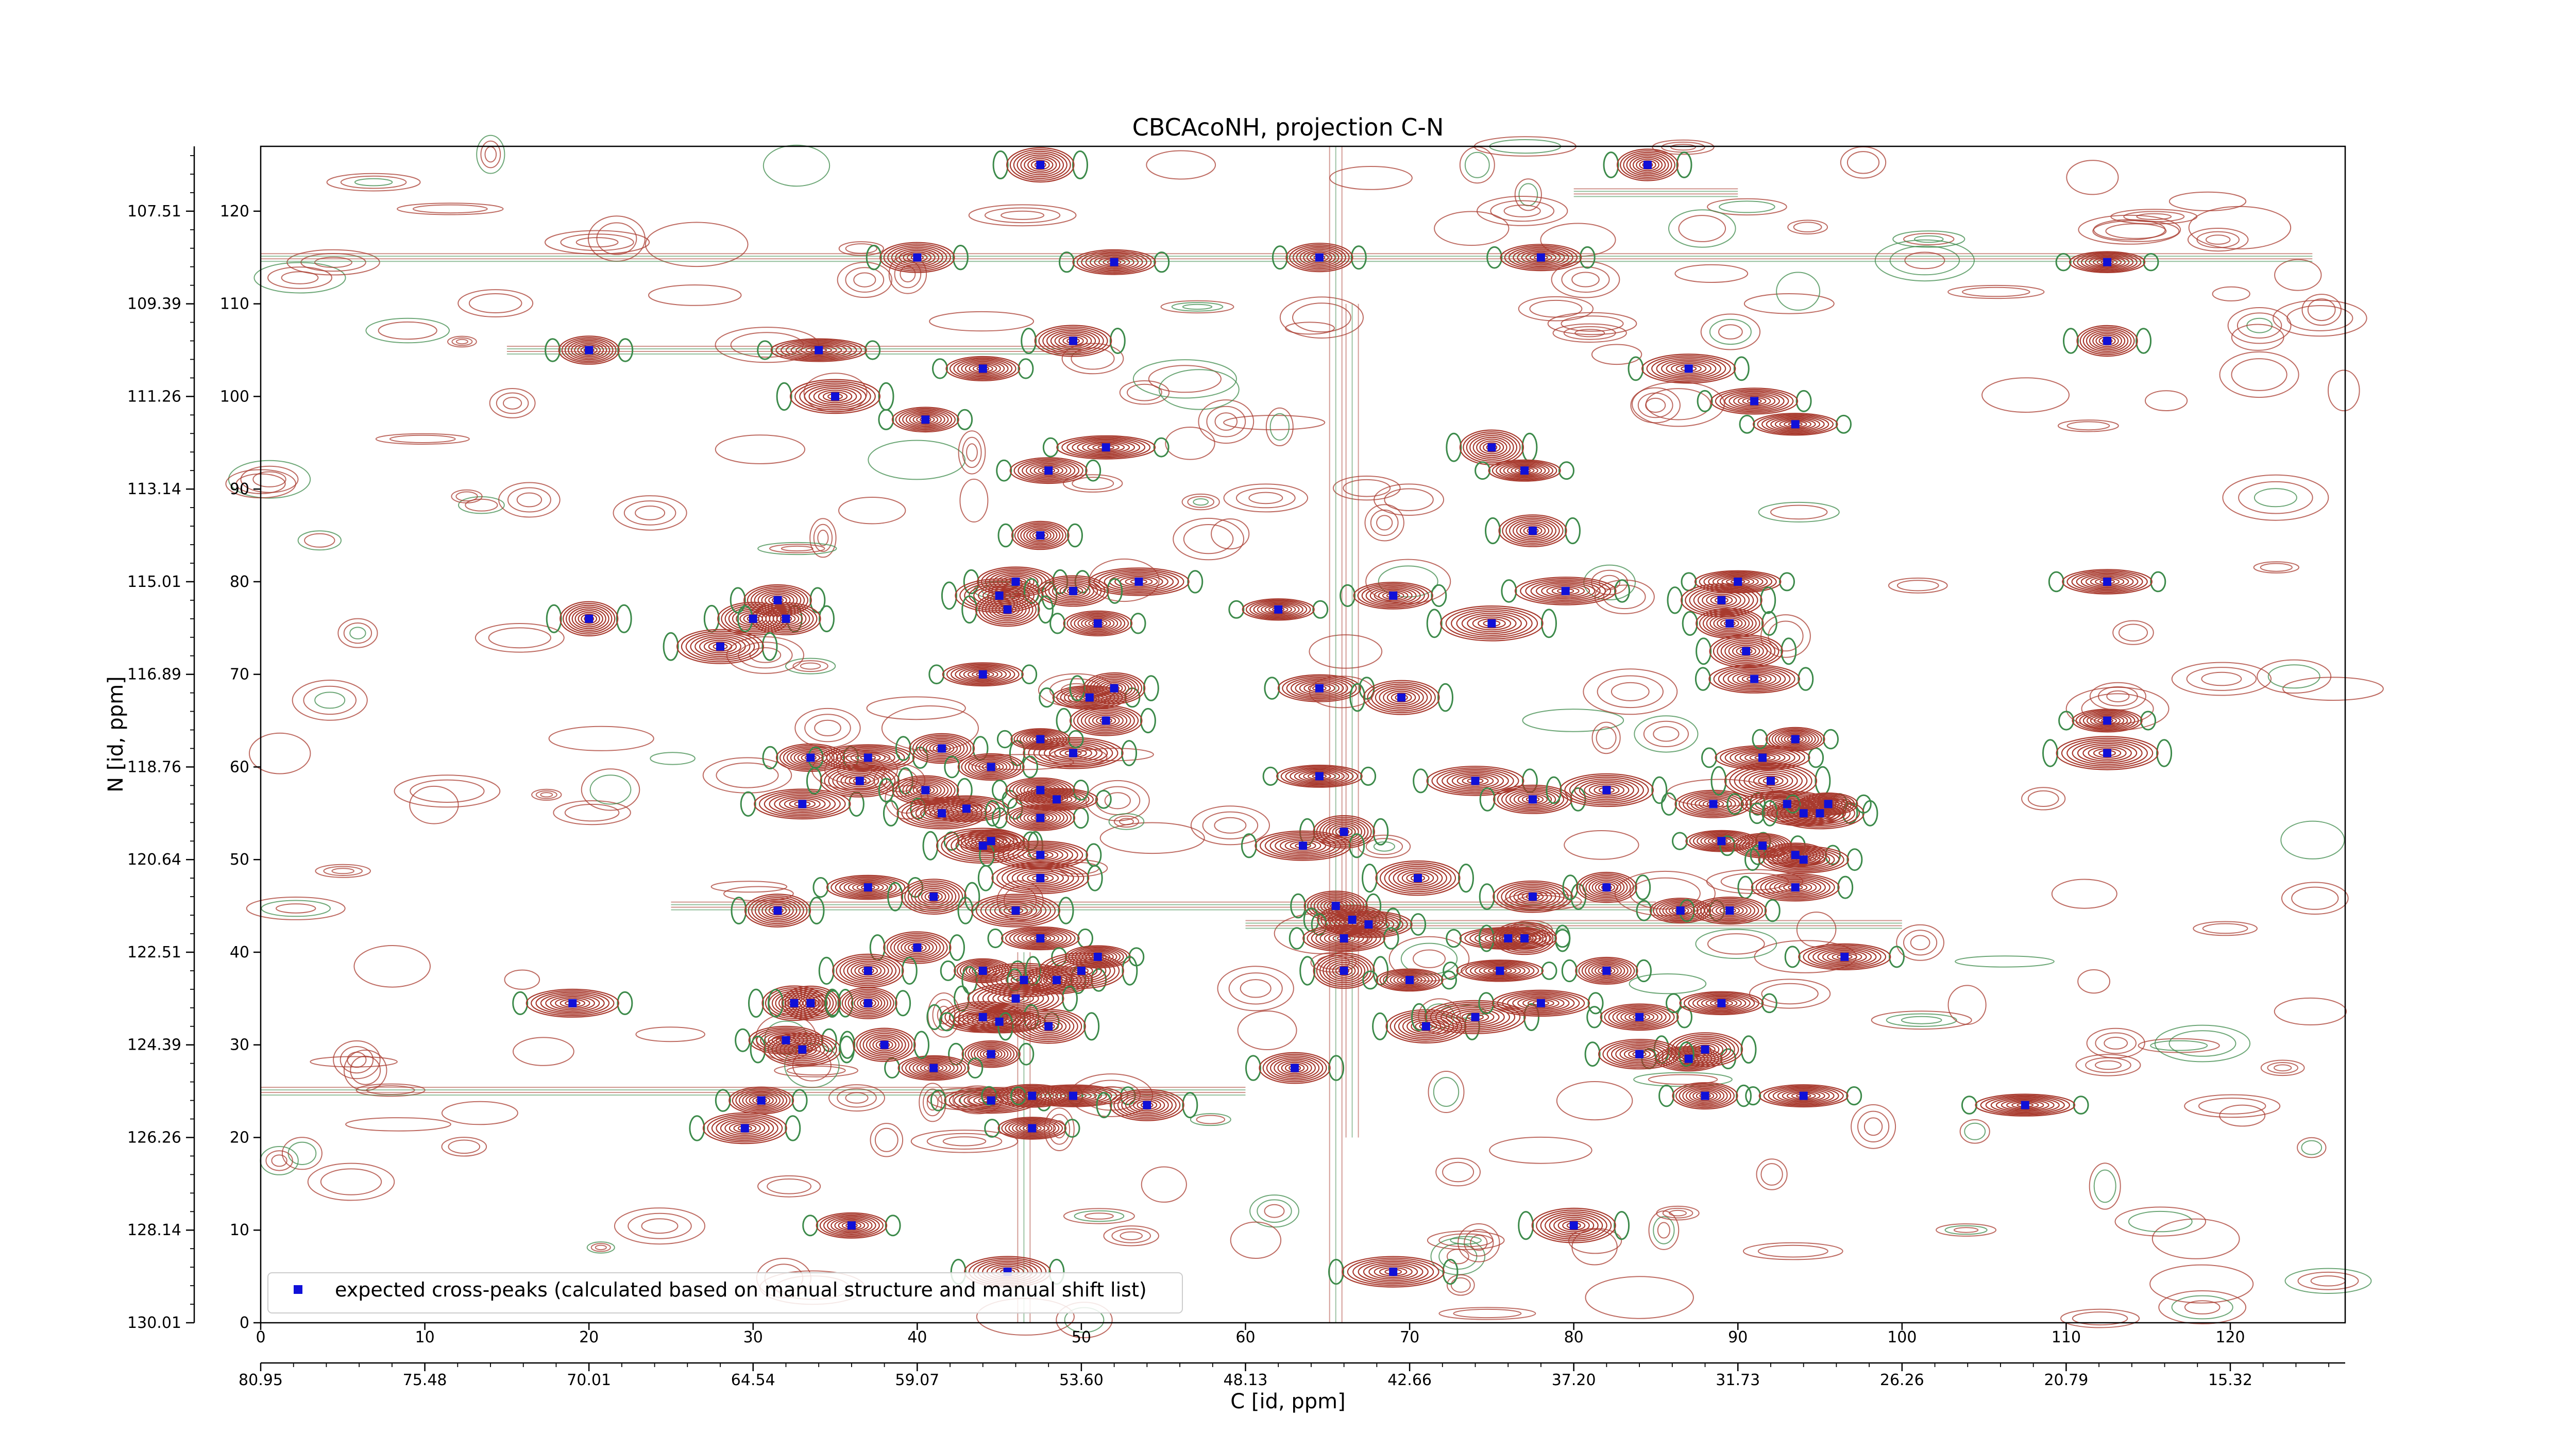 The height and width of the screenshot is (1449, 2576). I want to click on y-ppm-tick-label: 122.51, so click(154, 952).